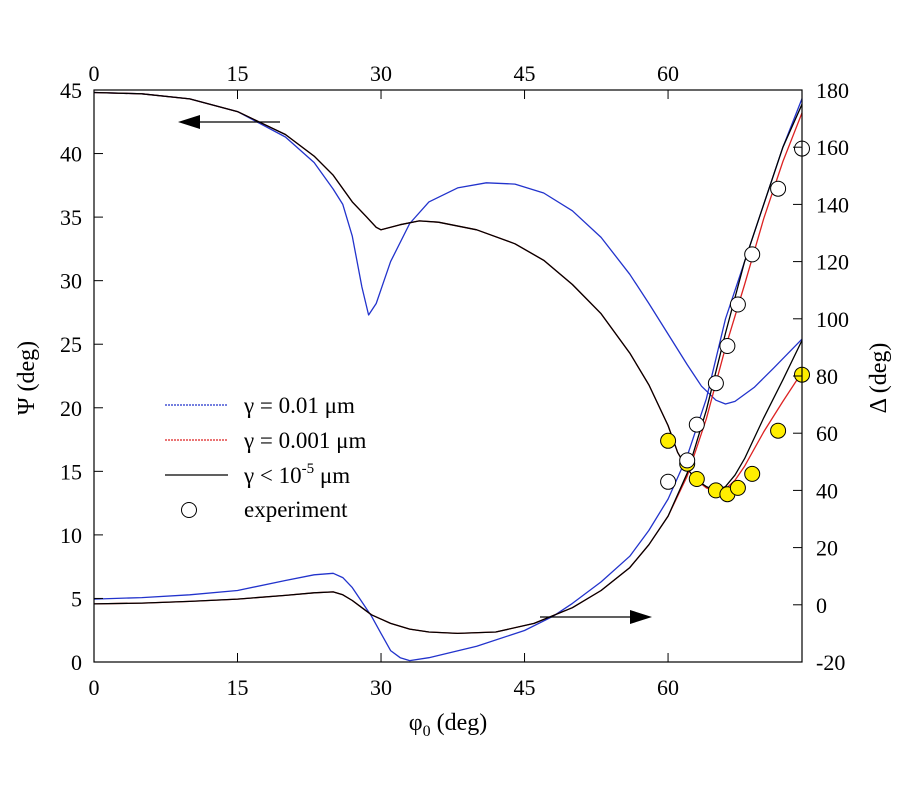 Image resolution: width=900 pixels, height=800 pixels. What do you see at coordinates (832, 204) in the screenshot?
I see `y-right-tick-label: 140` at bounding box center [832, 204].